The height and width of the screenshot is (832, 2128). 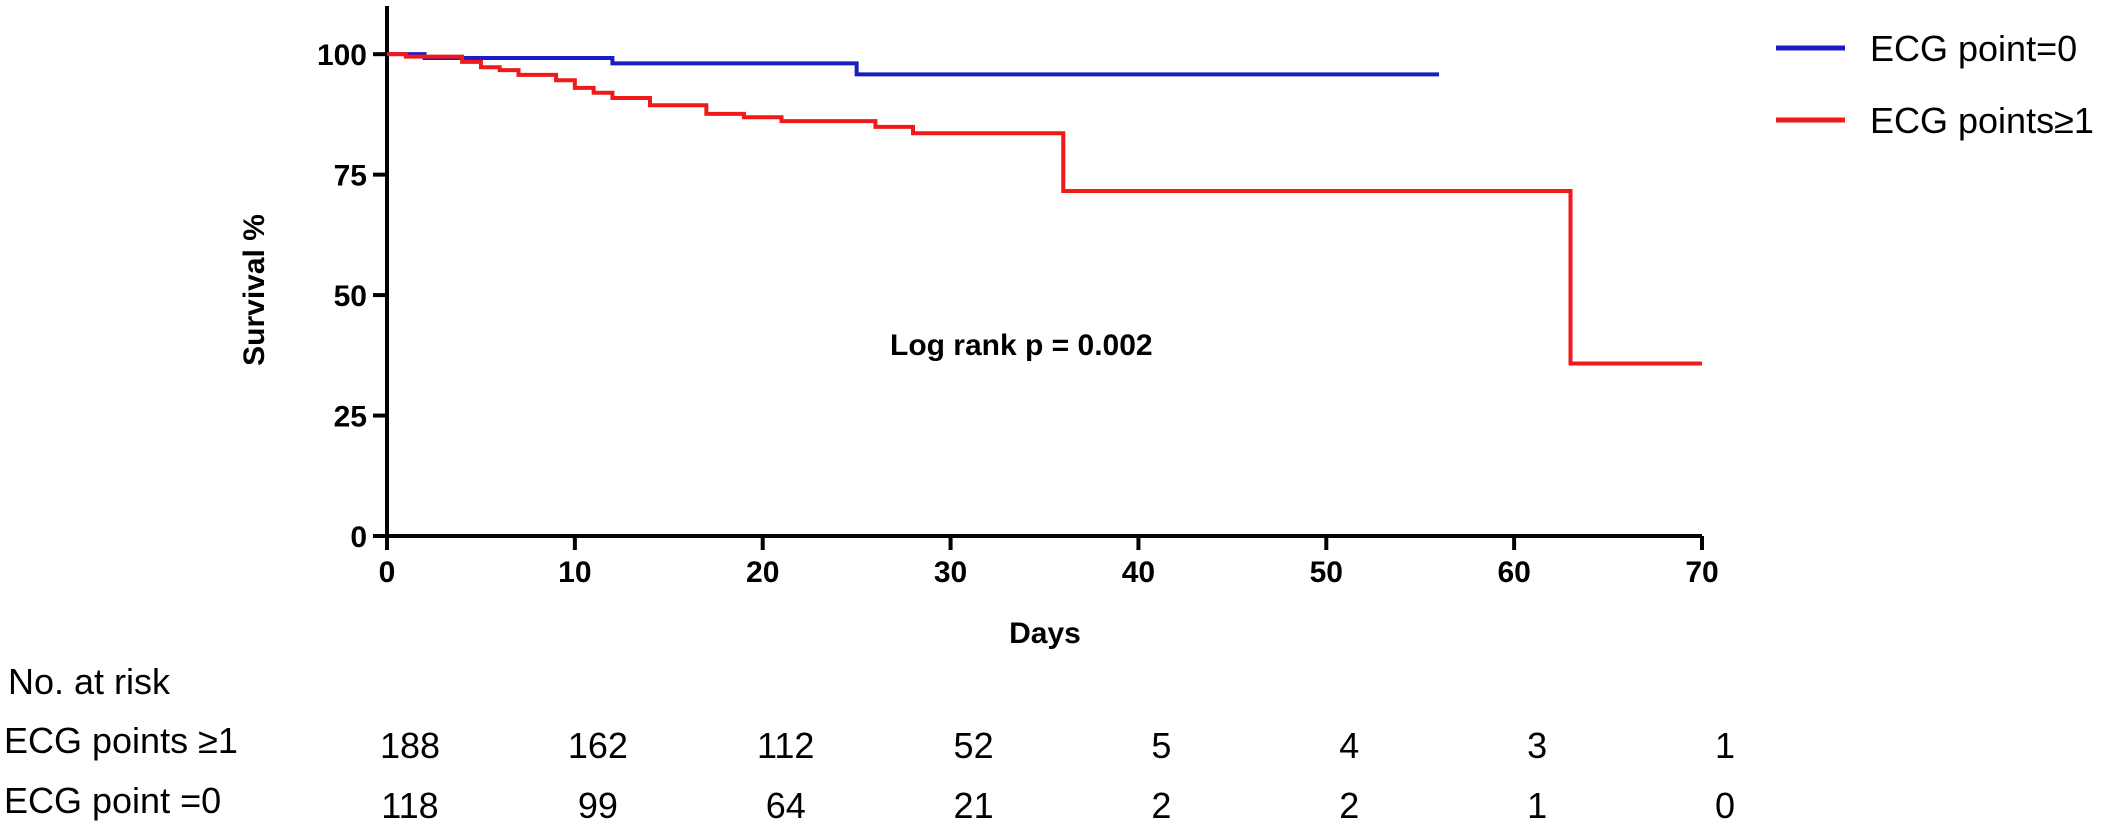 I want to click on risk-row-label-0: ECG points ≥1, so click(x=121, y=740).